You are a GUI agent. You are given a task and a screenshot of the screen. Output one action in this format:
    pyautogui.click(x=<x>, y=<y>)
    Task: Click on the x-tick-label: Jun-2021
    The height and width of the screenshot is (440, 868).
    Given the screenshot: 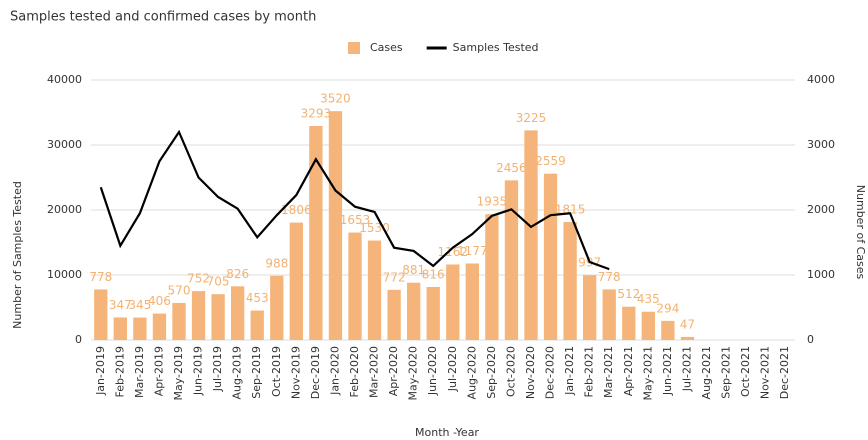 What is the action you would take?
    pyautogui.click(x=667, y=371)
    